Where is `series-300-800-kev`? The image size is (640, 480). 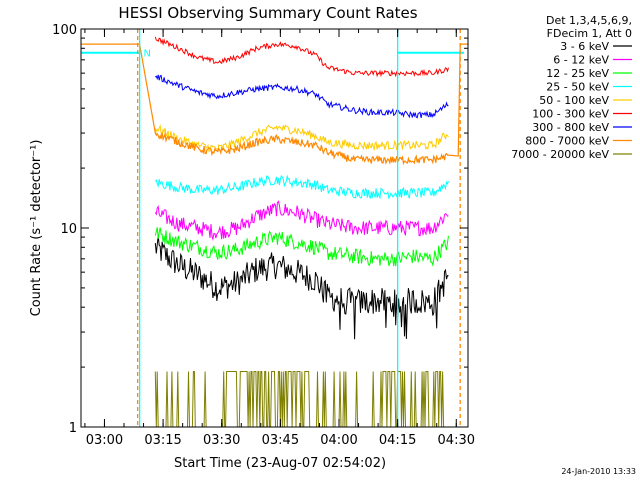 series-300-800-kev is located at coordinates (301, 96).